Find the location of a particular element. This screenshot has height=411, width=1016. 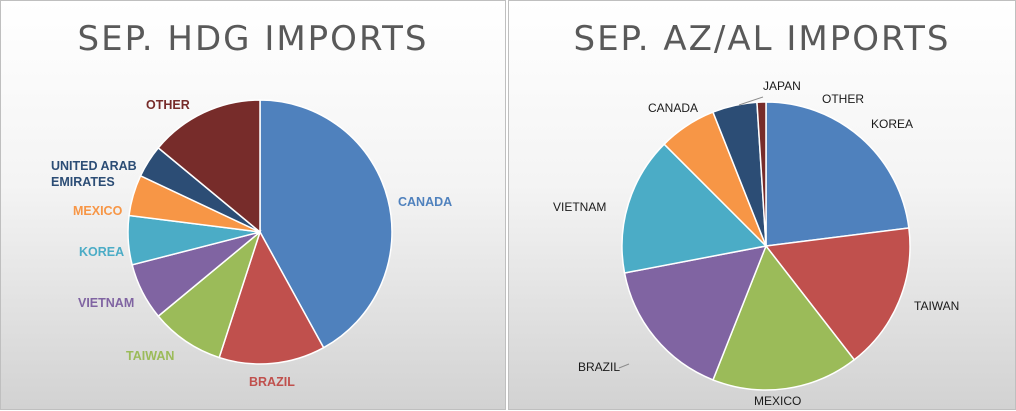

hdg-slice-brazil is located at coordinates (271, 297).